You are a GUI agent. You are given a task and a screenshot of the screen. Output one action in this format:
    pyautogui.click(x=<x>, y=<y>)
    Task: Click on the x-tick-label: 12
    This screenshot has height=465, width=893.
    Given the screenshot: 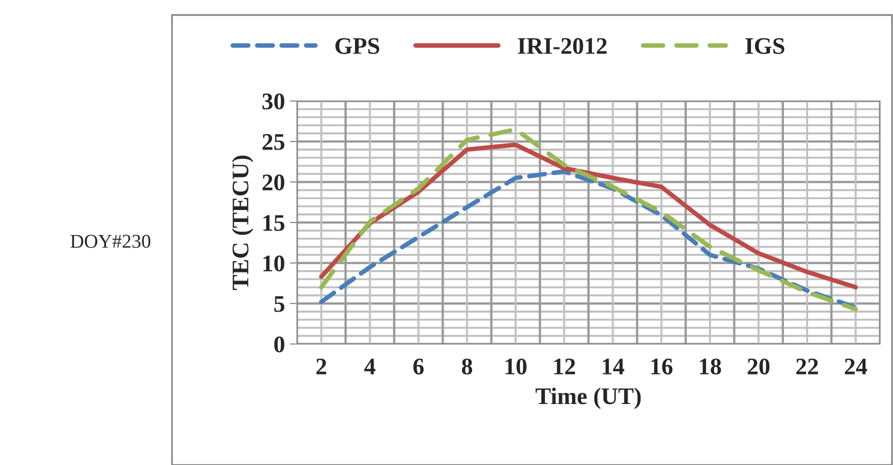 What is the action you would take?
    pyautogui.click(x=564, y=366)
    